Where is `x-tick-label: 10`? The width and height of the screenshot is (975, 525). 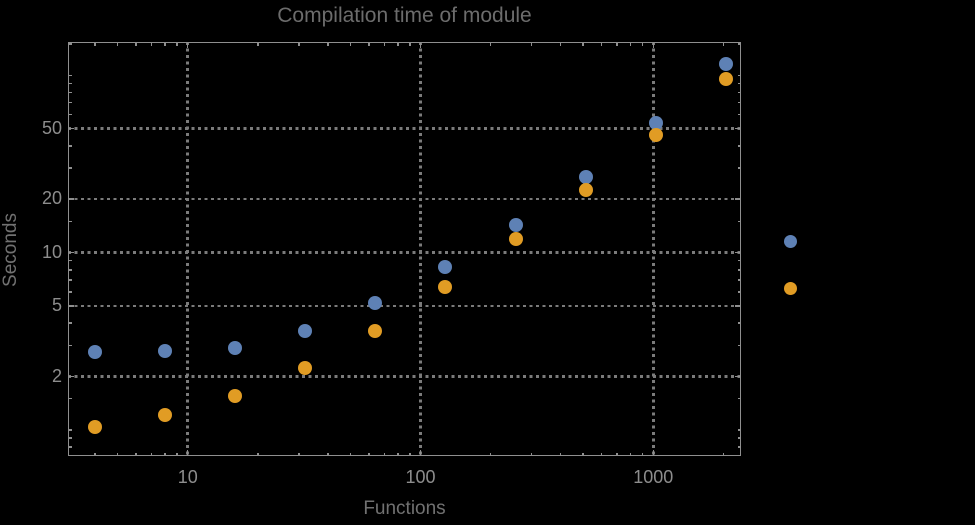 x-tick-label: 10 is located at coordinates (187, 477).